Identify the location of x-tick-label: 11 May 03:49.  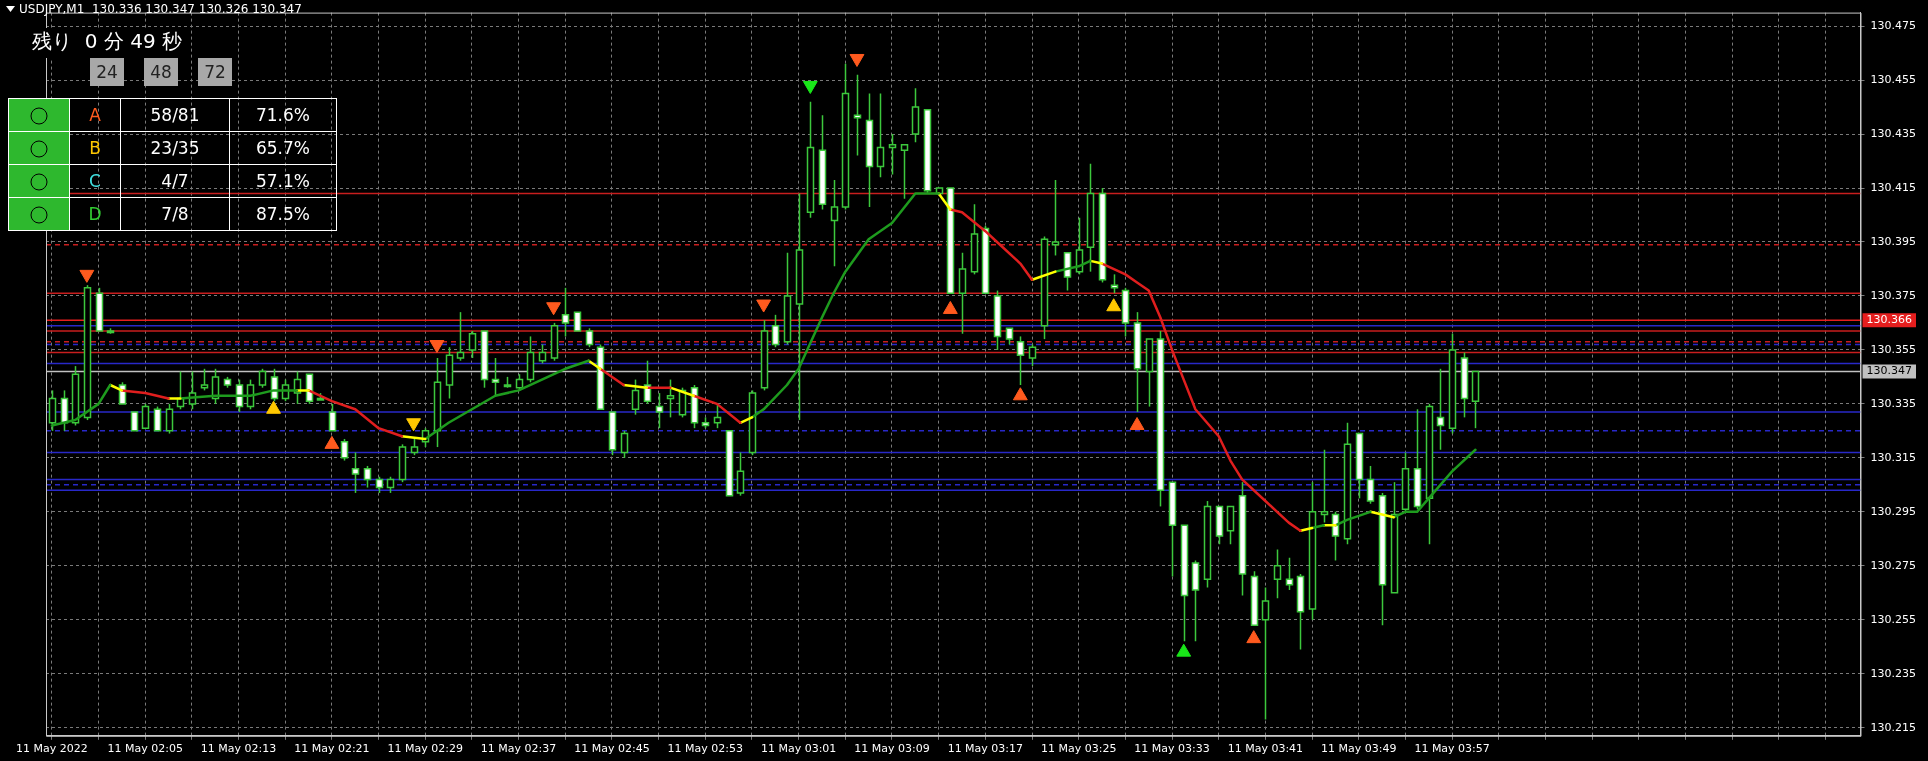
(1359, 749).